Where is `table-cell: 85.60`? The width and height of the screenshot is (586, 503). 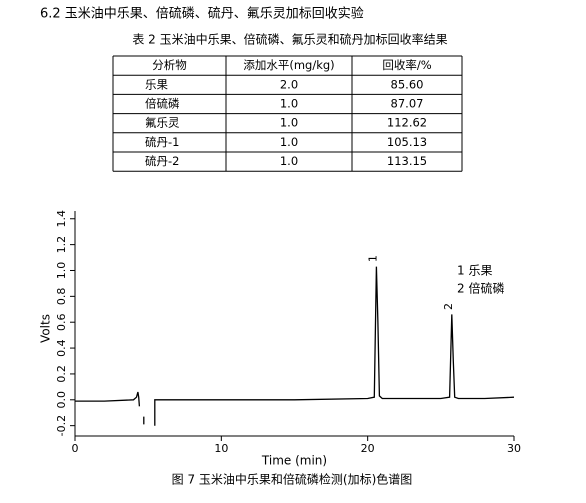 table-cell: 85.60 is located at coordinates (407, 84).